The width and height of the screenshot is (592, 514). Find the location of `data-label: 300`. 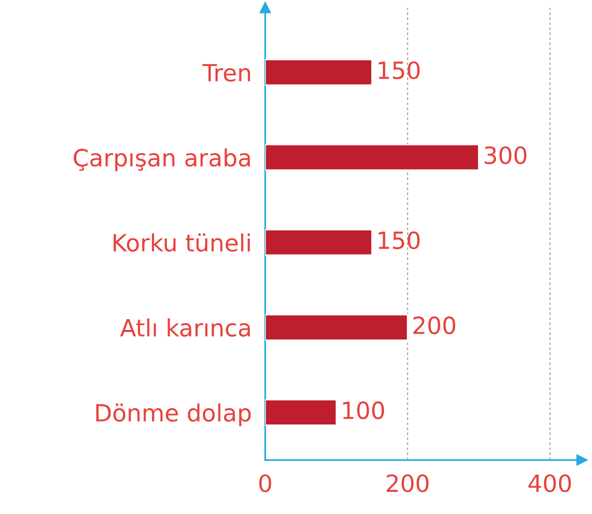

data-label: 300 is located at coordinates (505, 155).